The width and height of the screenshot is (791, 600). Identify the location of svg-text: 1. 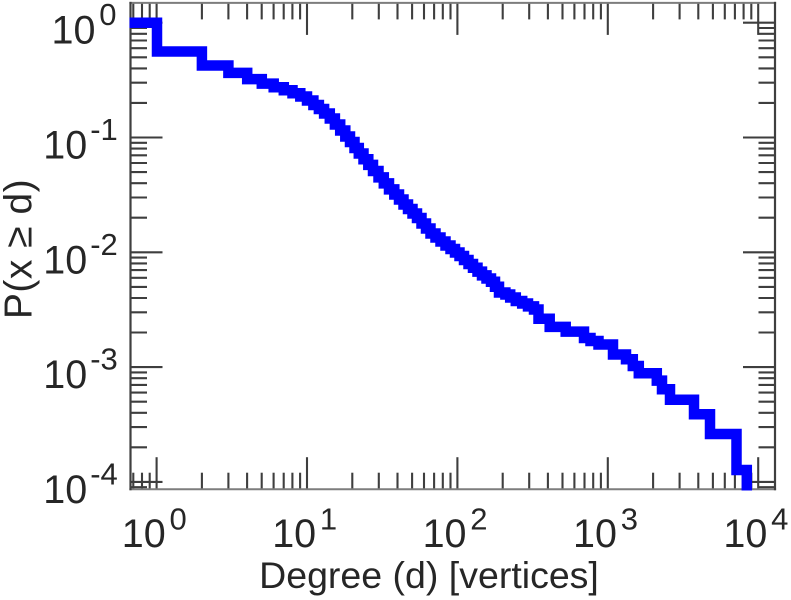
(328, 519).